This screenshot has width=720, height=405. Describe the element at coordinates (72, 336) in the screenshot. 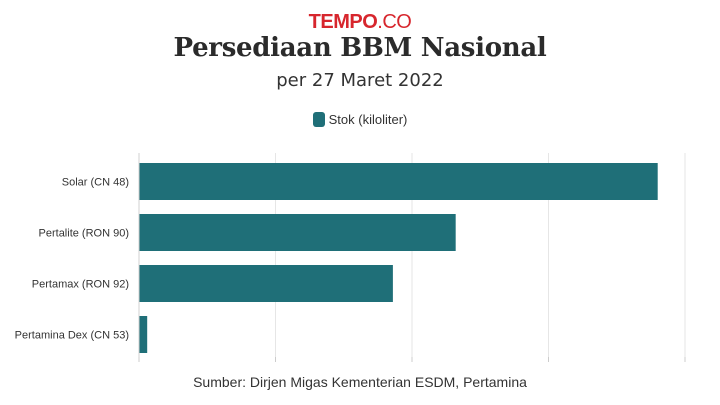

I see `category-label-3: Pertamina Dex (CN 53)` at that location.